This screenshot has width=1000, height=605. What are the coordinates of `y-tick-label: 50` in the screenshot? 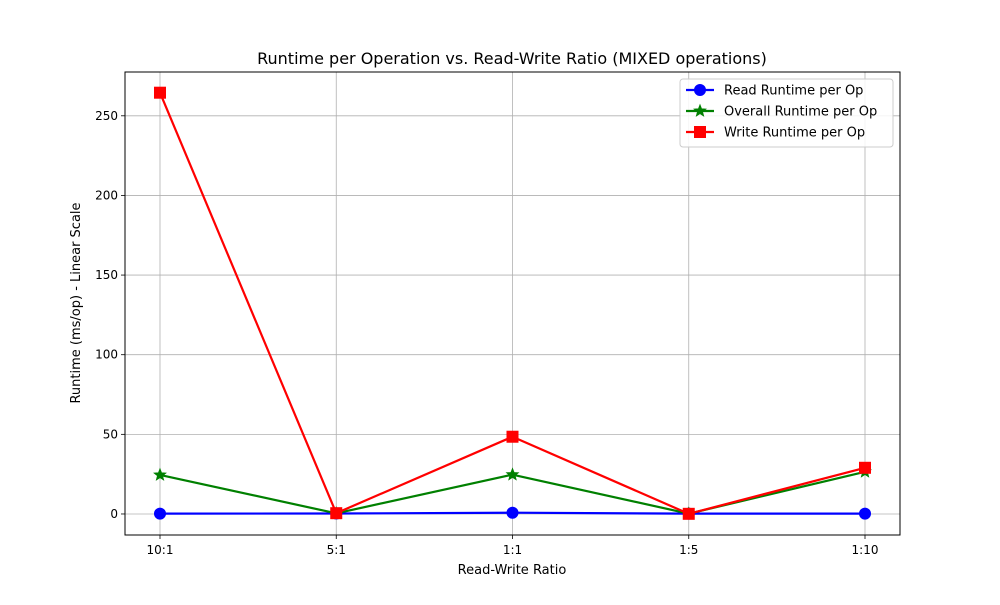 It's located at (110, 434).